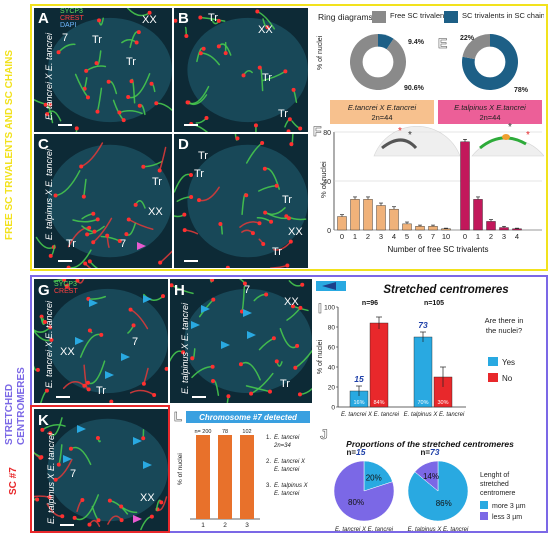 This screenshot has width=550, height=538. What do you see at coordinates (394, 236) in the screenshot?
I see `x-tick-label: 4` at bounding box center [394, 236].